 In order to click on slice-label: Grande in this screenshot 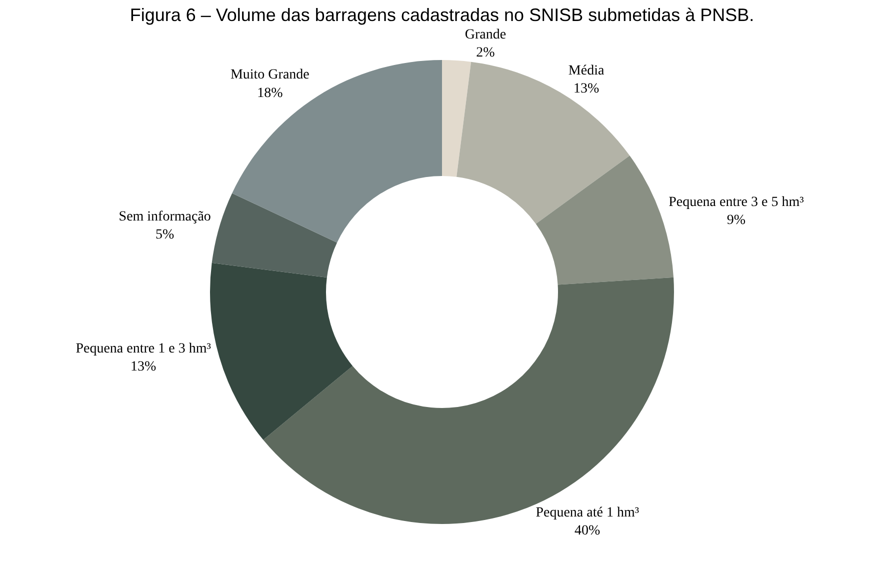, I will do `click(485, 34)`.